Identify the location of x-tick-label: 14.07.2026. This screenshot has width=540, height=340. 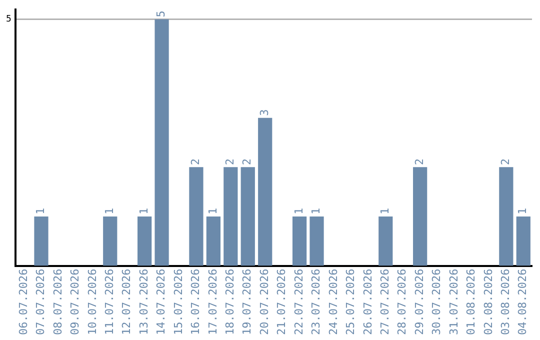
(161, 302).